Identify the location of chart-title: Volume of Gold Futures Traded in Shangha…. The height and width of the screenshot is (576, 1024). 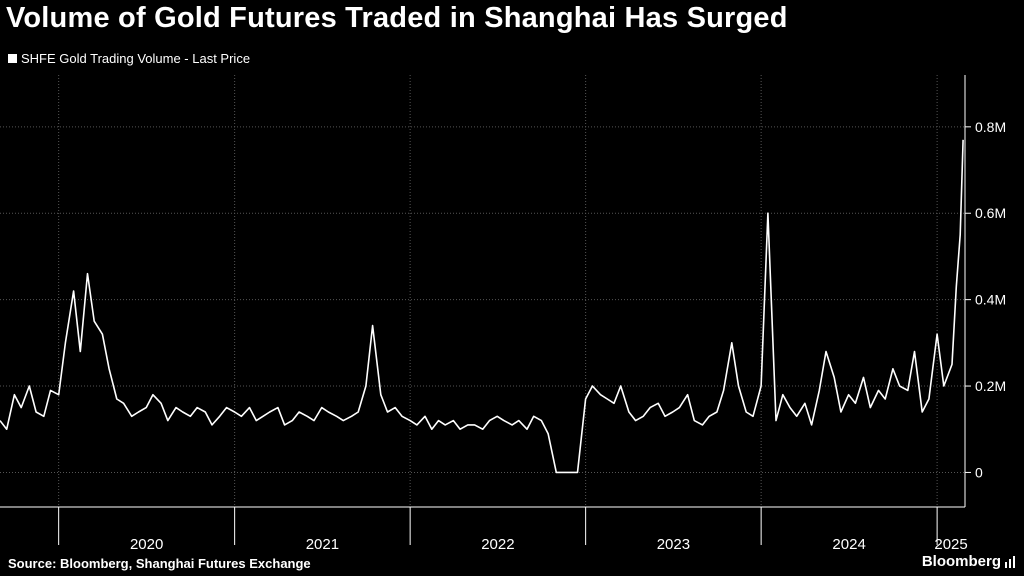
(397, 18).